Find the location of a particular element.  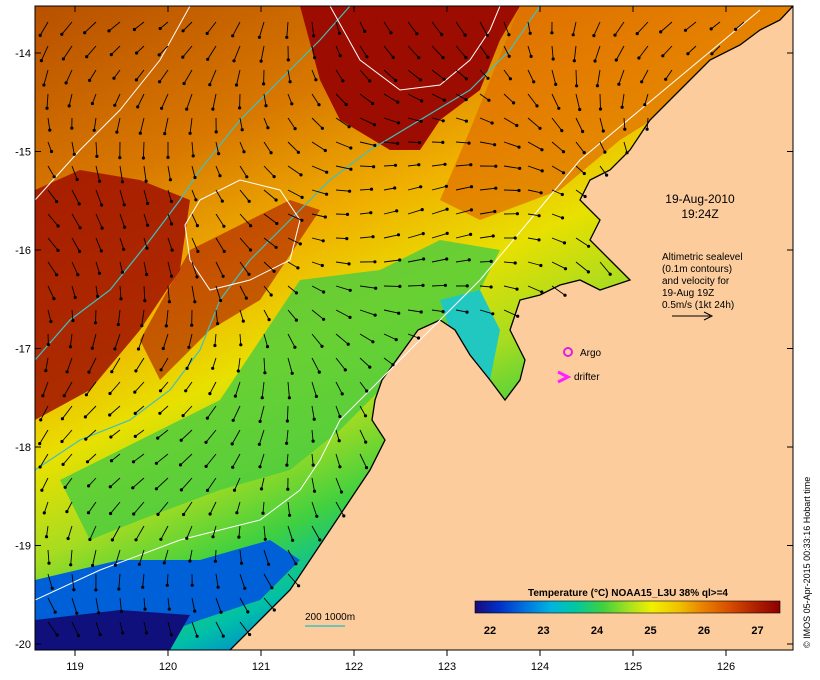

lon-tick-label: 121 is located at coordinates (261, 667).